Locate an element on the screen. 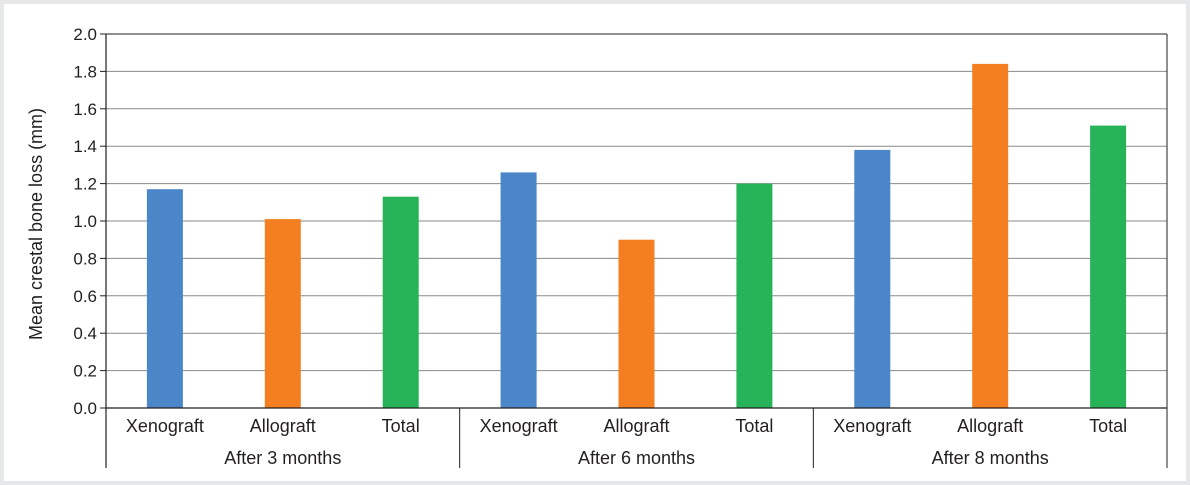 Image resolution: width=1190 pixels, height=485 pixels. y-tick-label: 1.0 is located at coordinates (85, 221).